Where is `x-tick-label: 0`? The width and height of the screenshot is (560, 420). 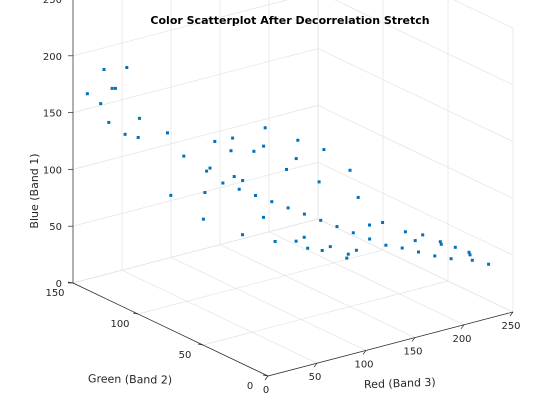
x-tick-label: 0 is located at coordinates (266, 390).